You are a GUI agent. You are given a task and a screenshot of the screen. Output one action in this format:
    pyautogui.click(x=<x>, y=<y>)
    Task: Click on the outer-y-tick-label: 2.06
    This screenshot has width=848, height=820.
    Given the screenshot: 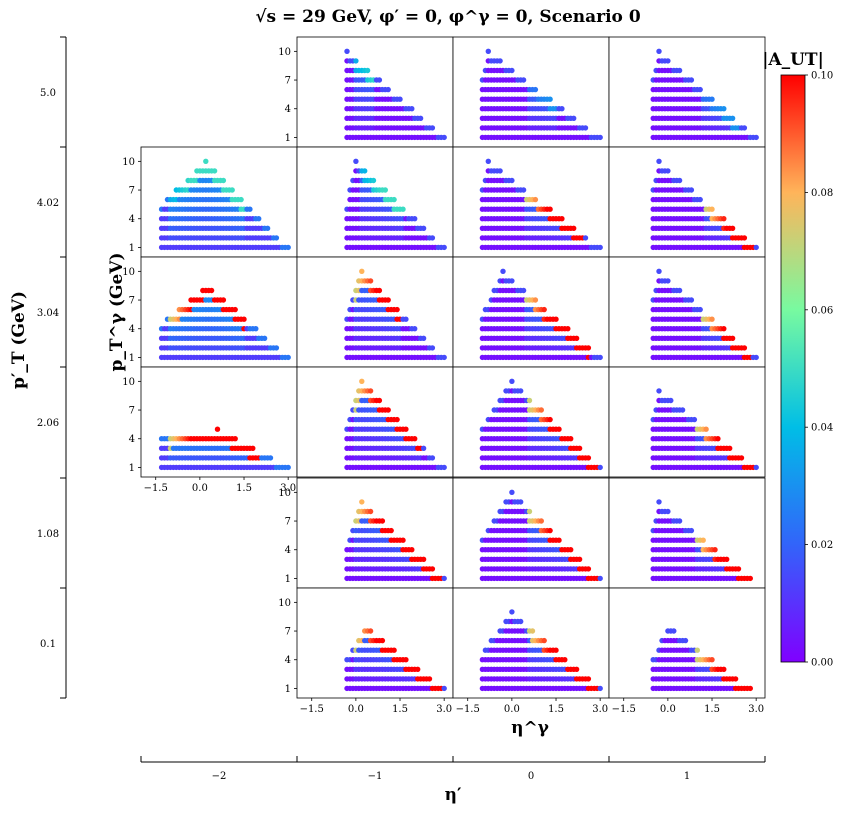 What is the action you would take?
    pyautogui.click(x=48, y=423)
    